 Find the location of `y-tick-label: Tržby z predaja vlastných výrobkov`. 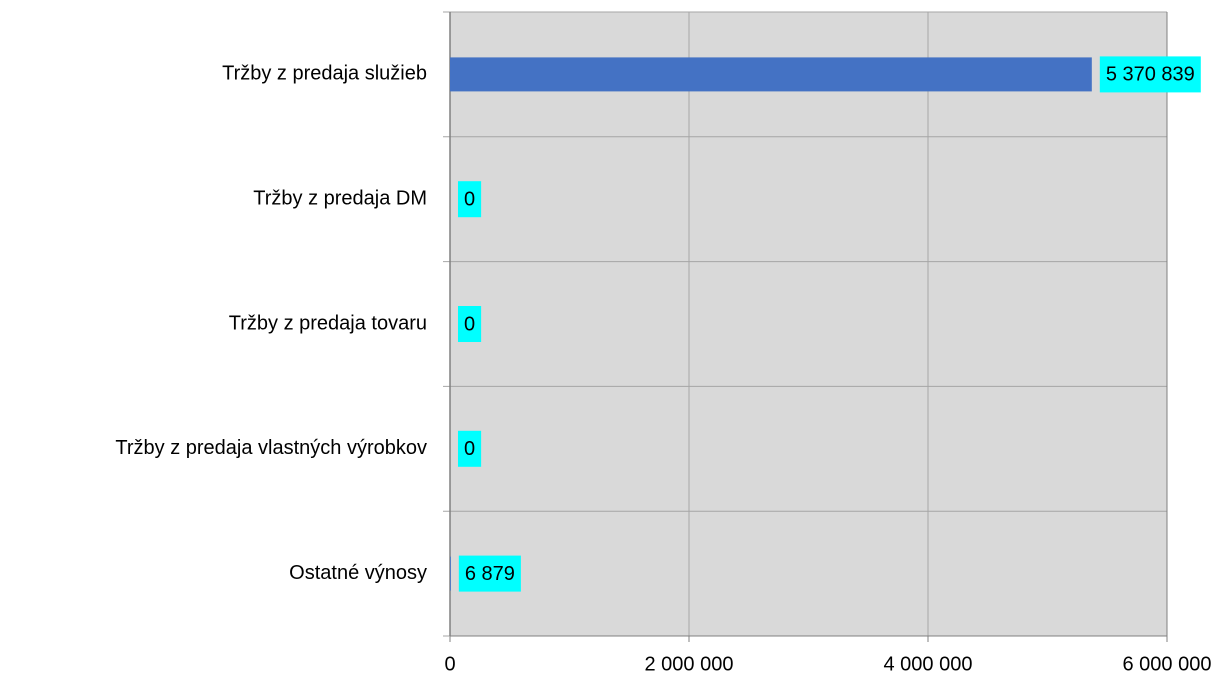

y-tick-label: Tržby z predaja vlastných výrobkov is located at coordinates (271, 448).